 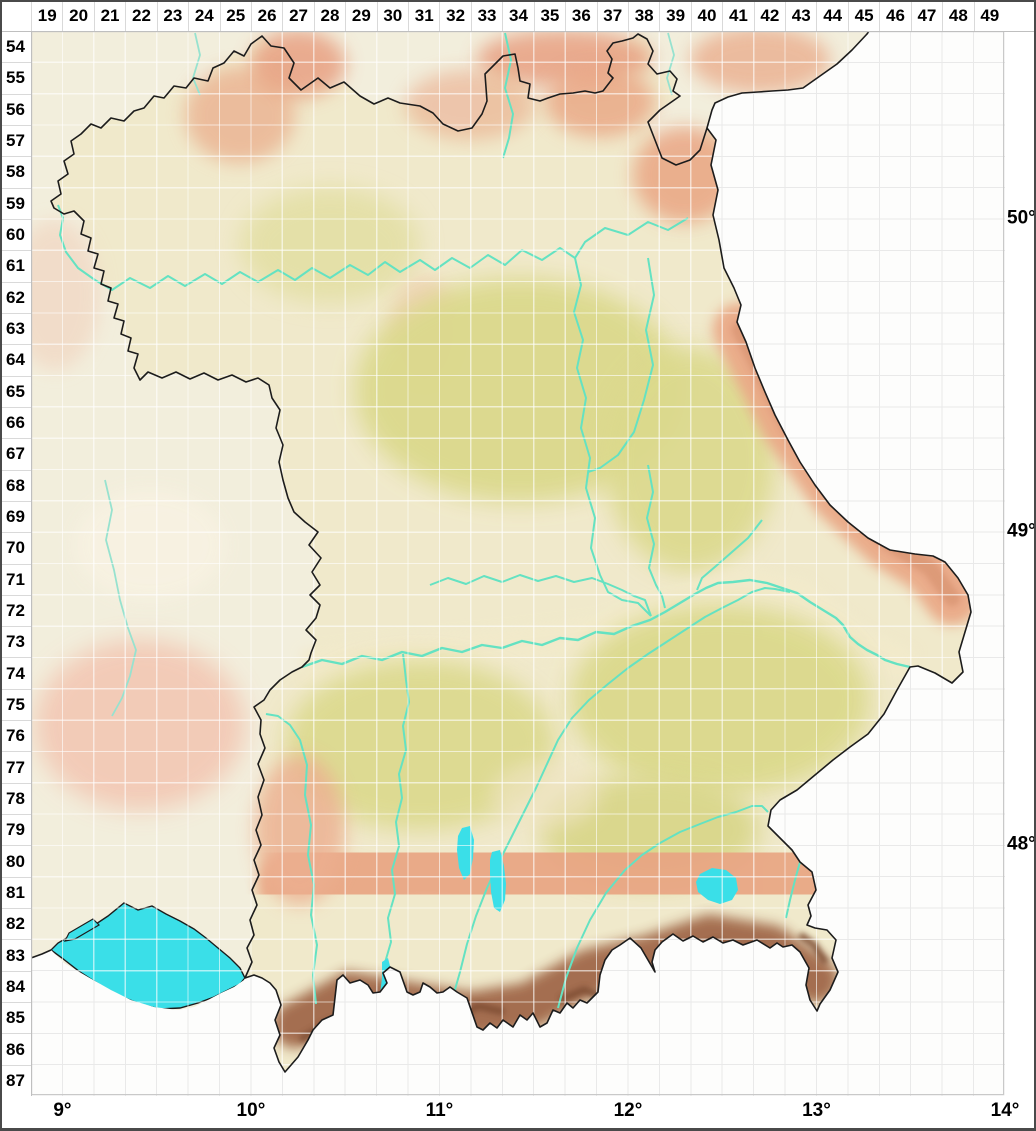 I want to click on grid-column-label-20: 20, so click(x=77, y=15).